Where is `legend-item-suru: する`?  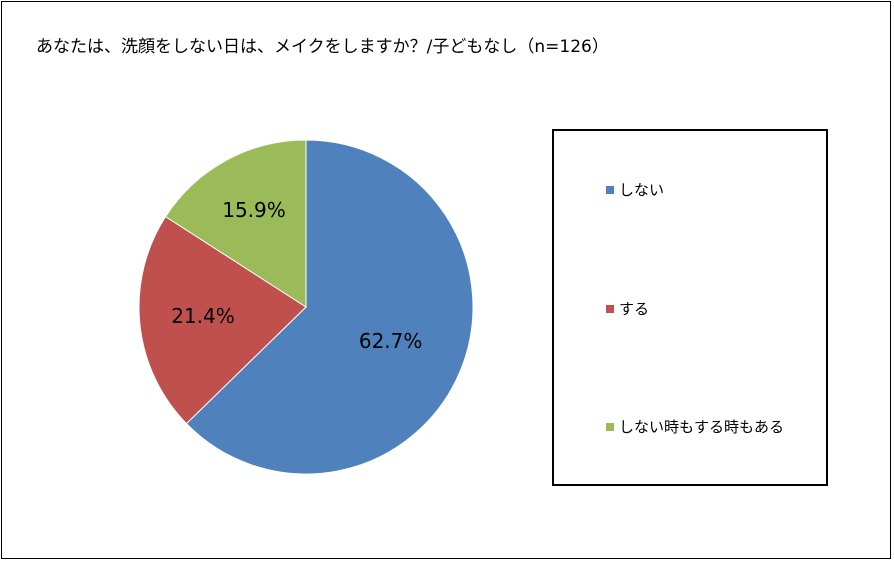 legend-item-suru: する is located at coordinates (627, 308).